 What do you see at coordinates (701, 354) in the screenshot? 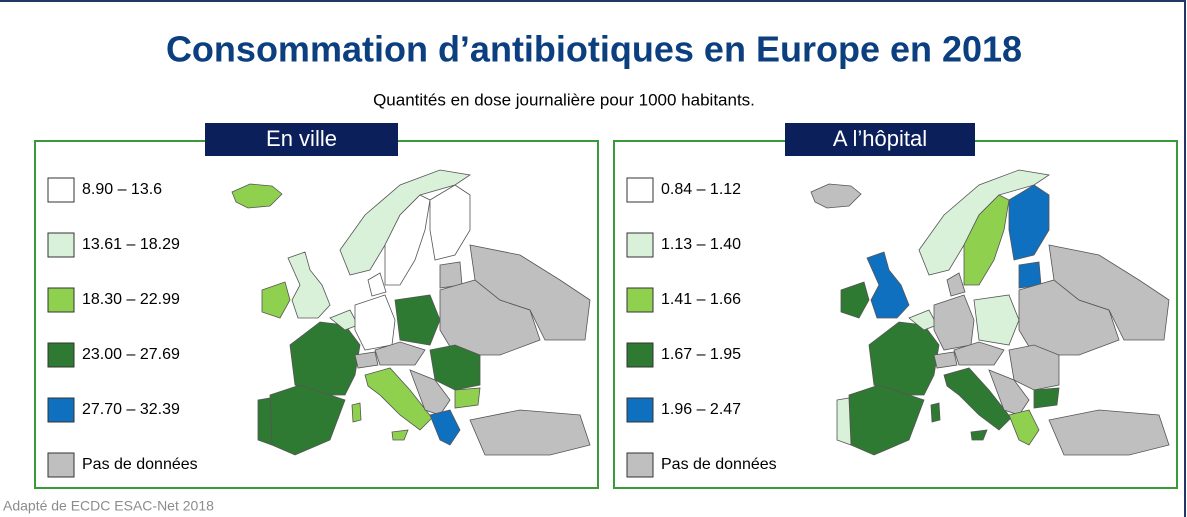
I see `legend-label: 1.67 – 1.95` at bounding box center [701, 354].